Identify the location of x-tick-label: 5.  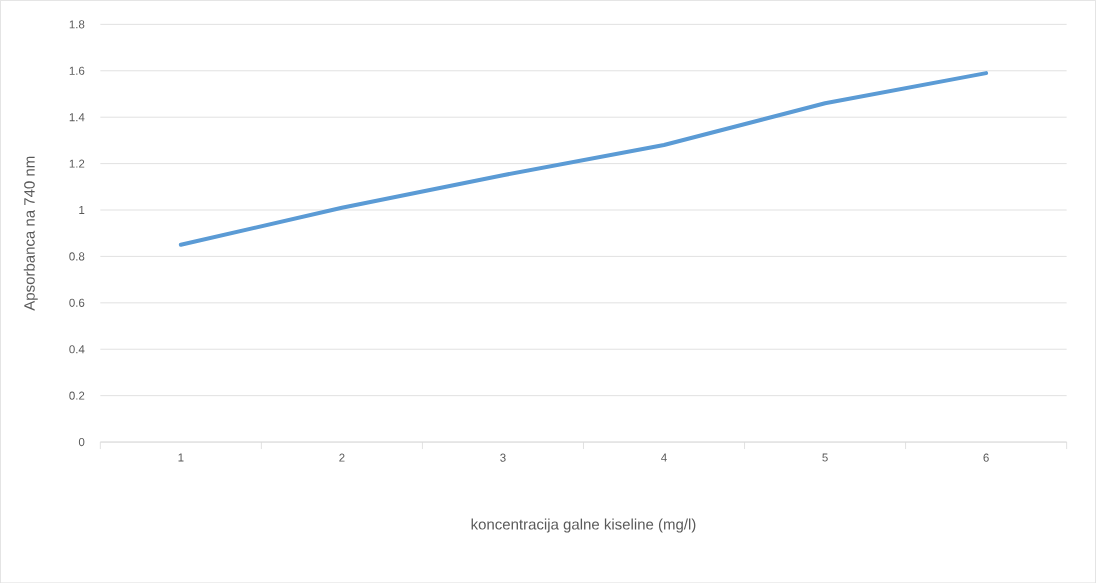
(825, 457).